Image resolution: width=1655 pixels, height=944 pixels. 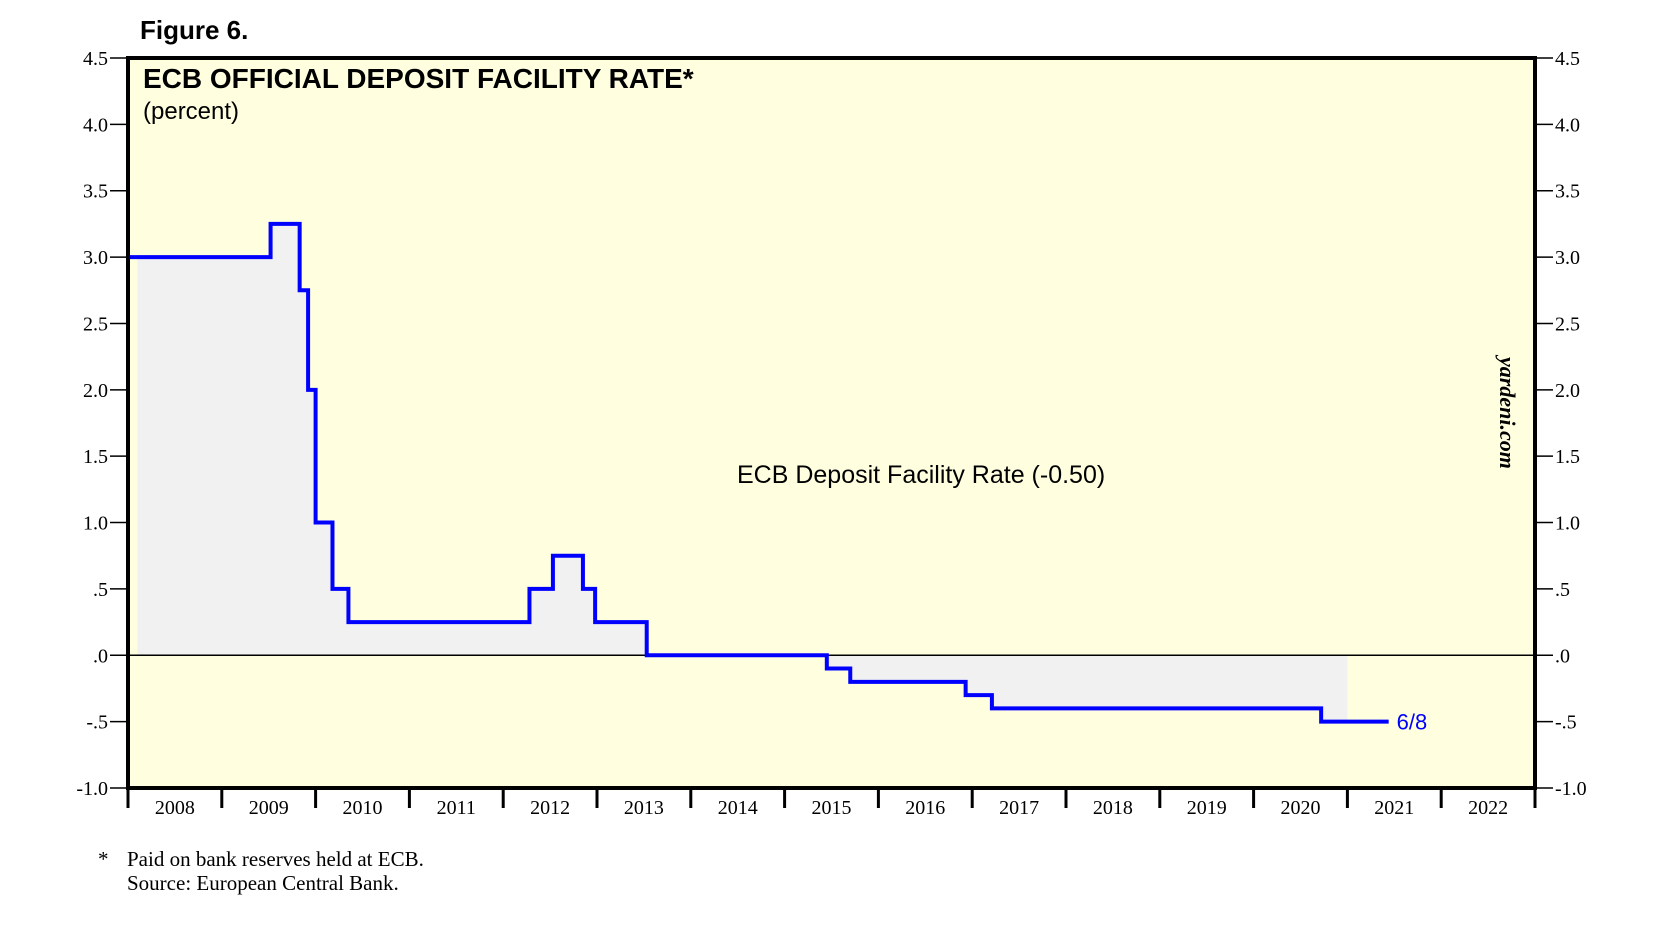 I want to click on series-end-label: 6/8, so click(x=1412, y=722).